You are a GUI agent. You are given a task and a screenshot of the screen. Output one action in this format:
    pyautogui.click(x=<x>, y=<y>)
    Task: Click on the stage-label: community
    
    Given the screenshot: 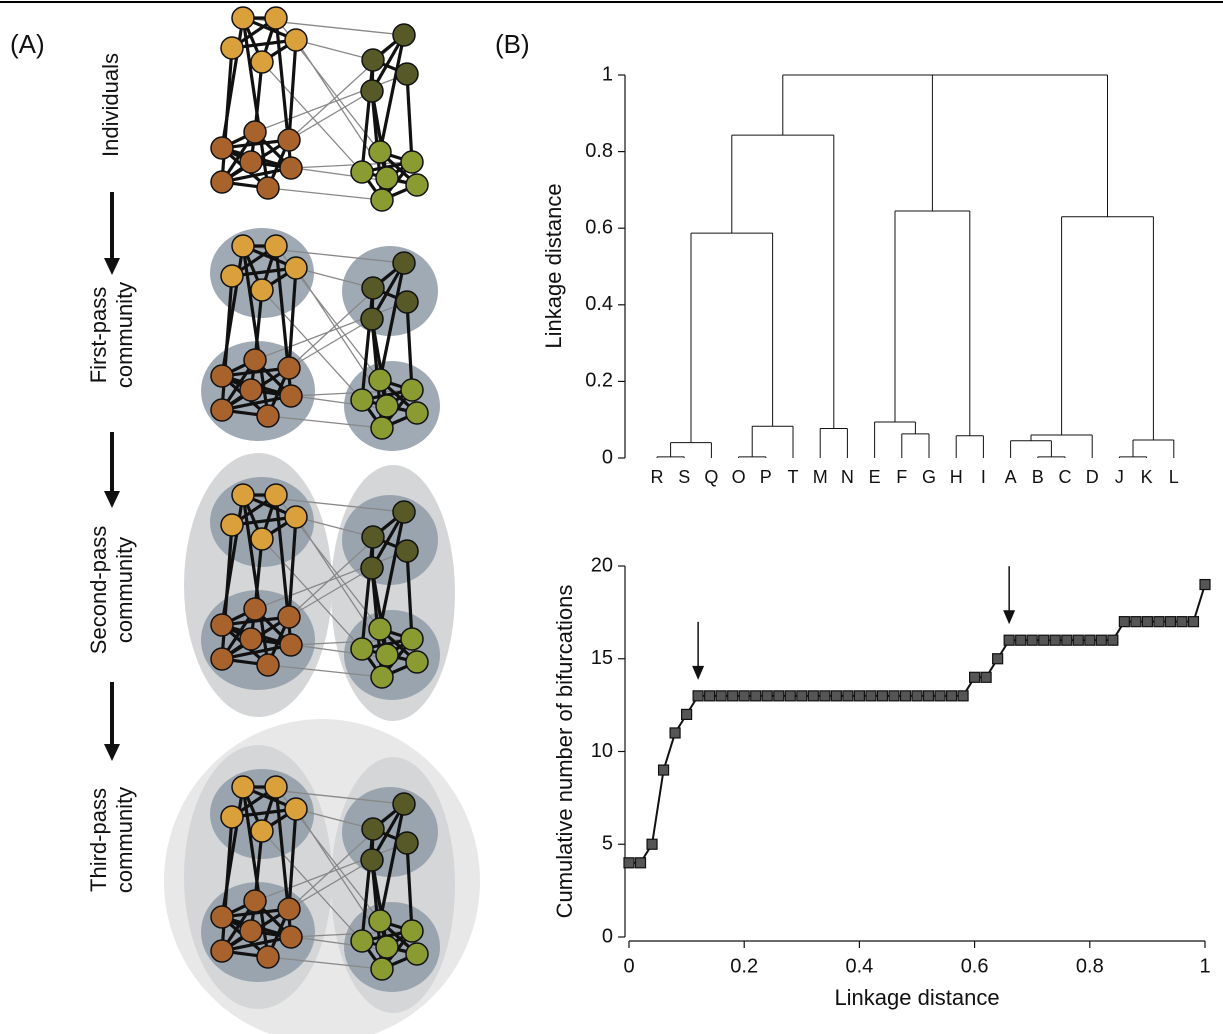 What is the action you would take?
    pyautogui.click(x=124, y=840)
    